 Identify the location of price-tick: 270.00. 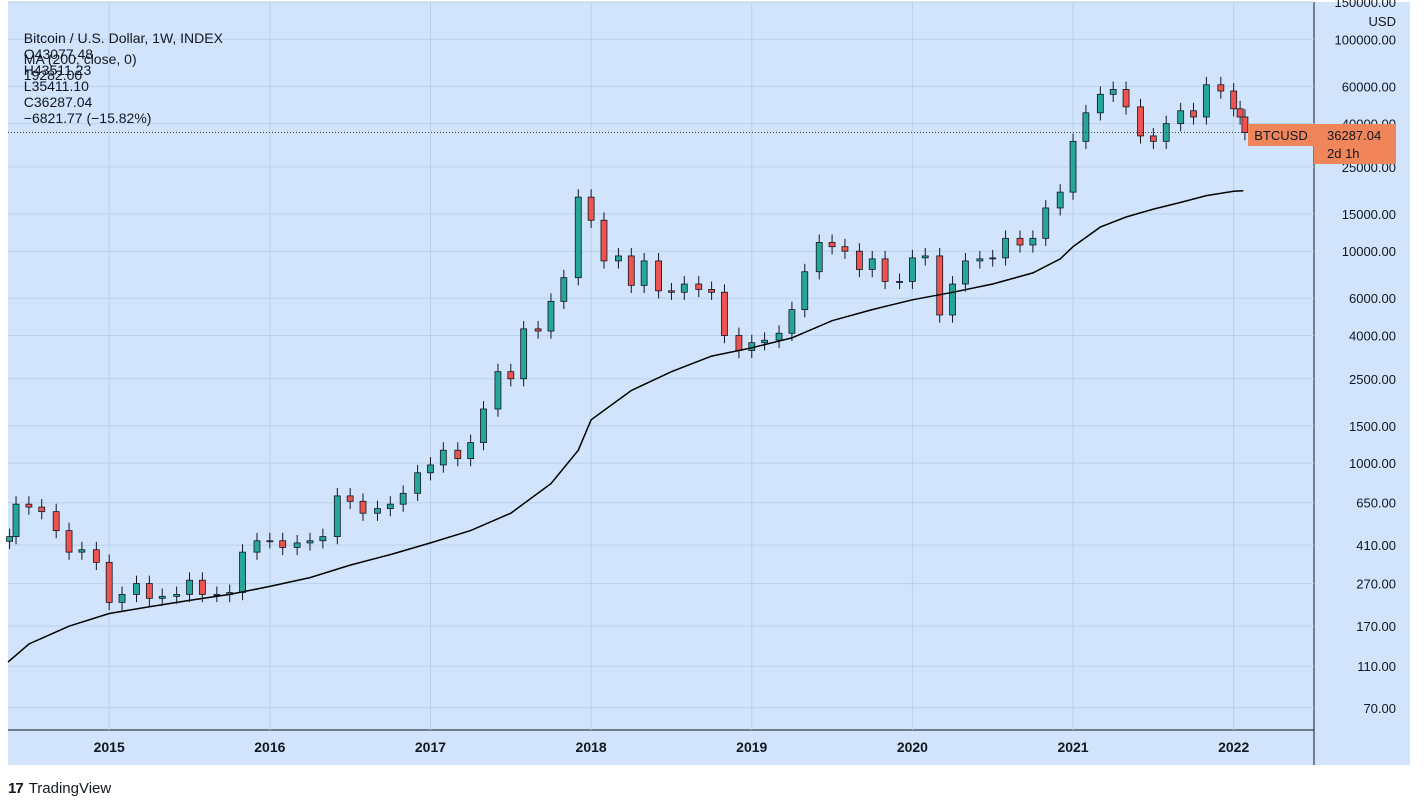
(1376, 584).